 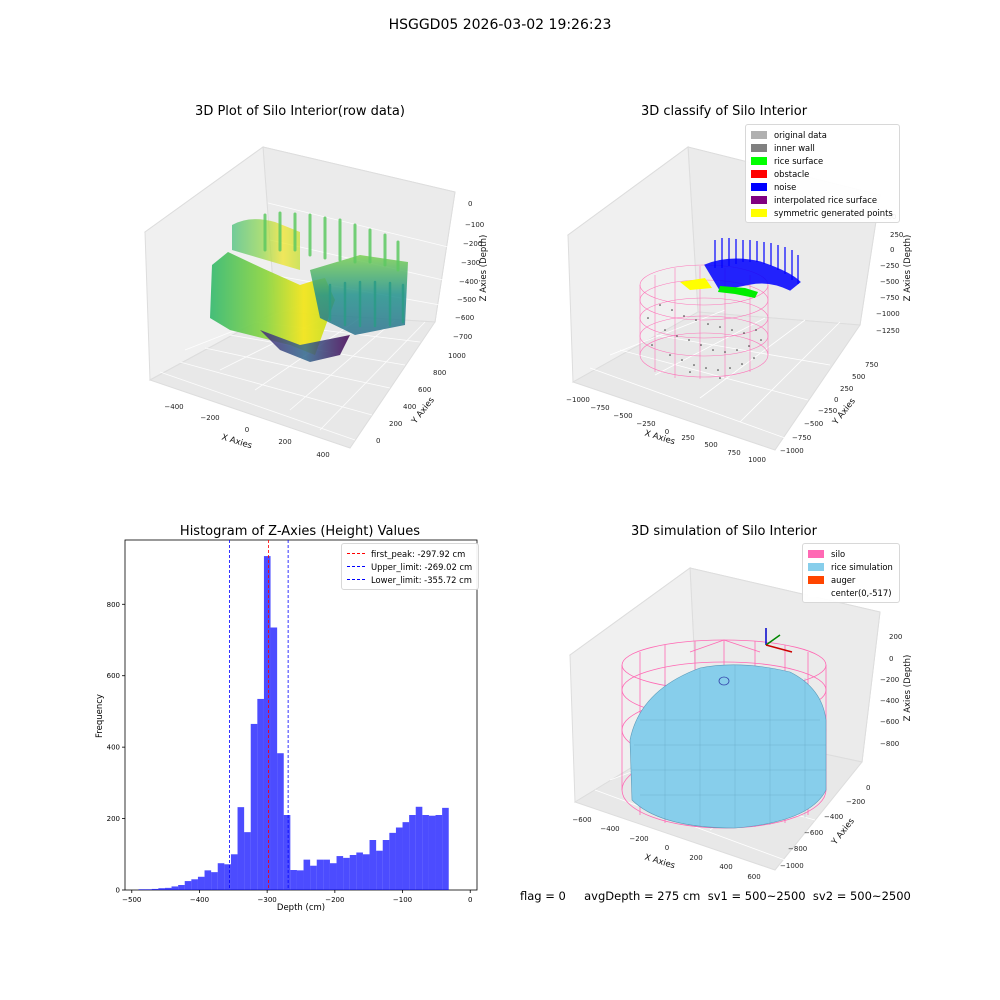 What do you see at coordinates (843, 579) in the screenshot?
I see `legend-label: auger` at bounding box center [843, 579].